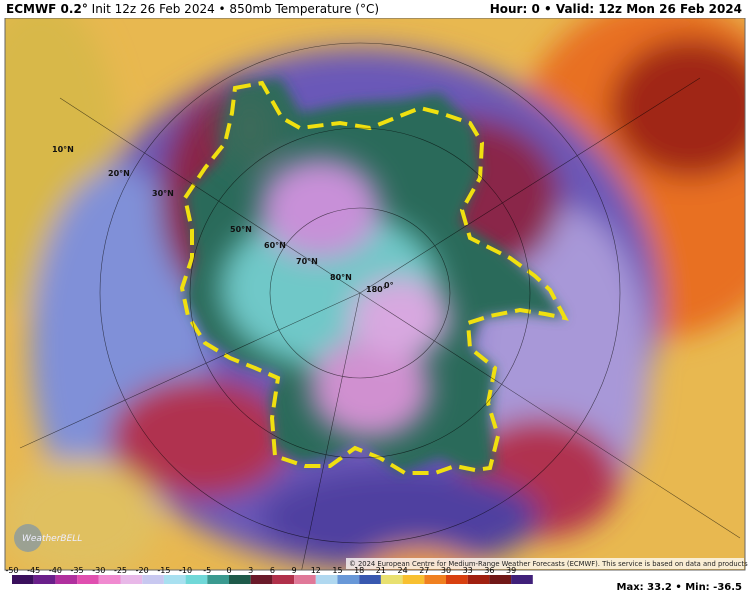 The height and width of the screenshot is (600, 750). I want to click on colorbar-tick-label: 3, so click(250, 570).